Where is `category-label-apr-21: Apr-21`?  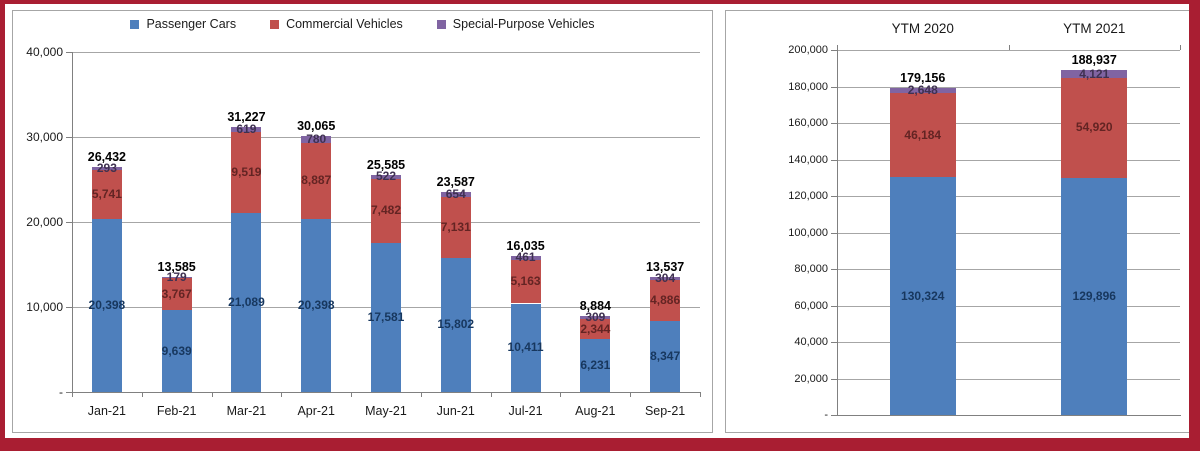
category-label-apr-21: Apr-21 is located at coordinates (316, 411).